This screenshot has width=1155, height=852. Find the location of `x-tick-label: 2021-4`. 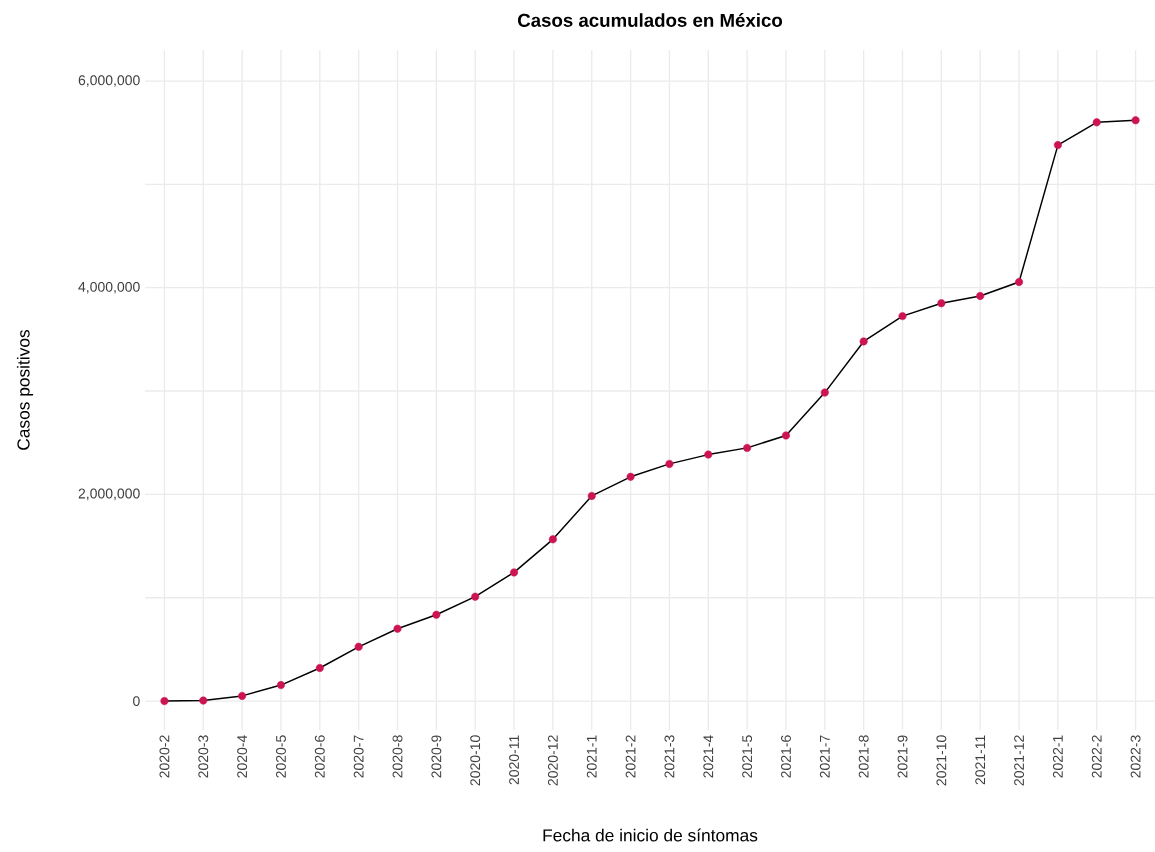

x-tick-label: 2021-4 is located at coordinates (708, 756).